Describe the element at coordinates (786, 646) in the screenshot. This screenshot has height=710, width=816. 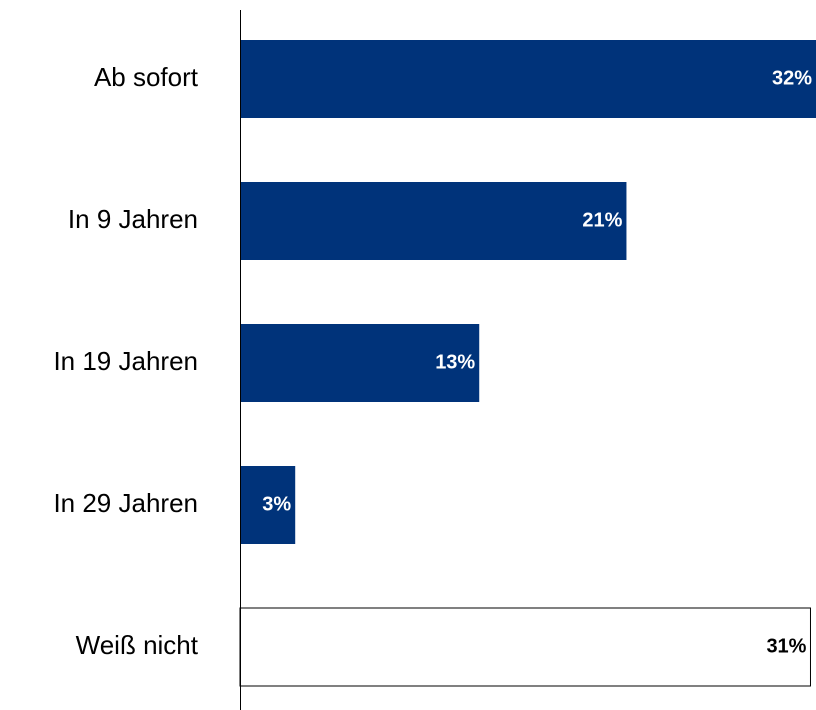
I see `data-label: 31%` at that location.